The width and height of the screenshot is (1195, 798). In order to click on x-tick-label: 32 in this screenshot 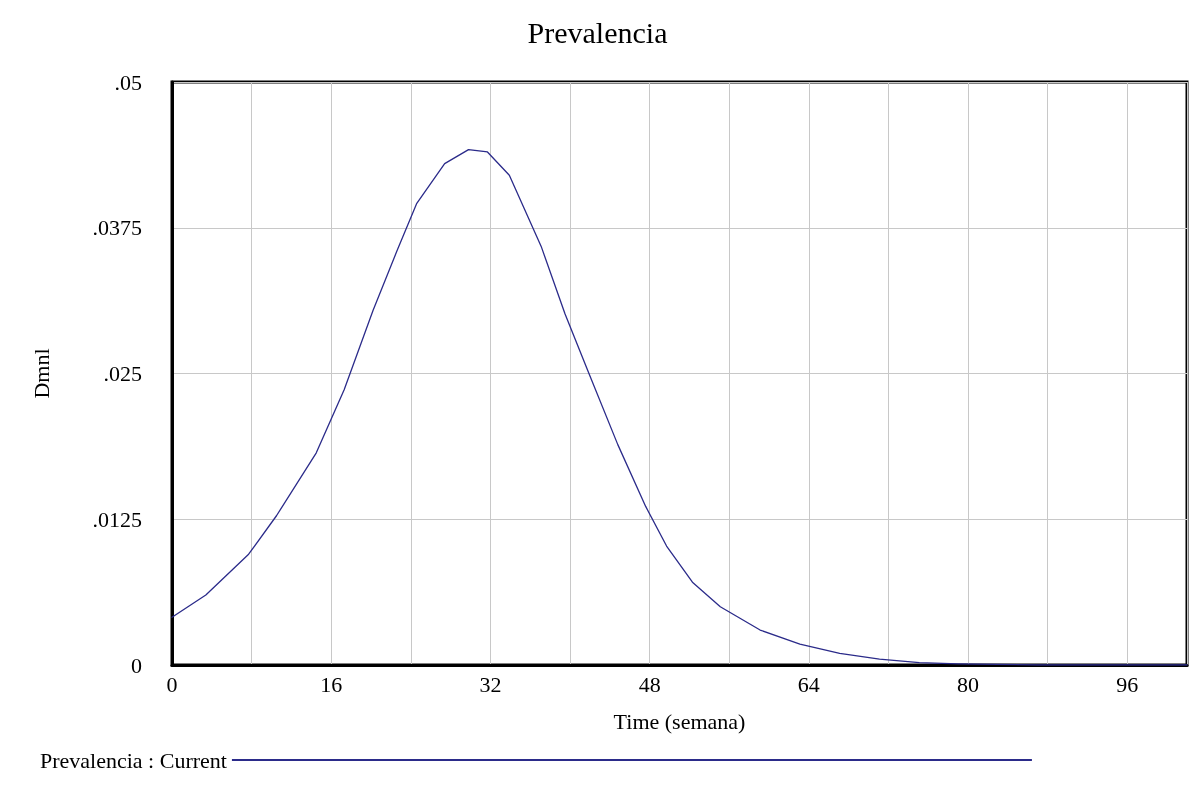, I will do `click(490, 684)`.